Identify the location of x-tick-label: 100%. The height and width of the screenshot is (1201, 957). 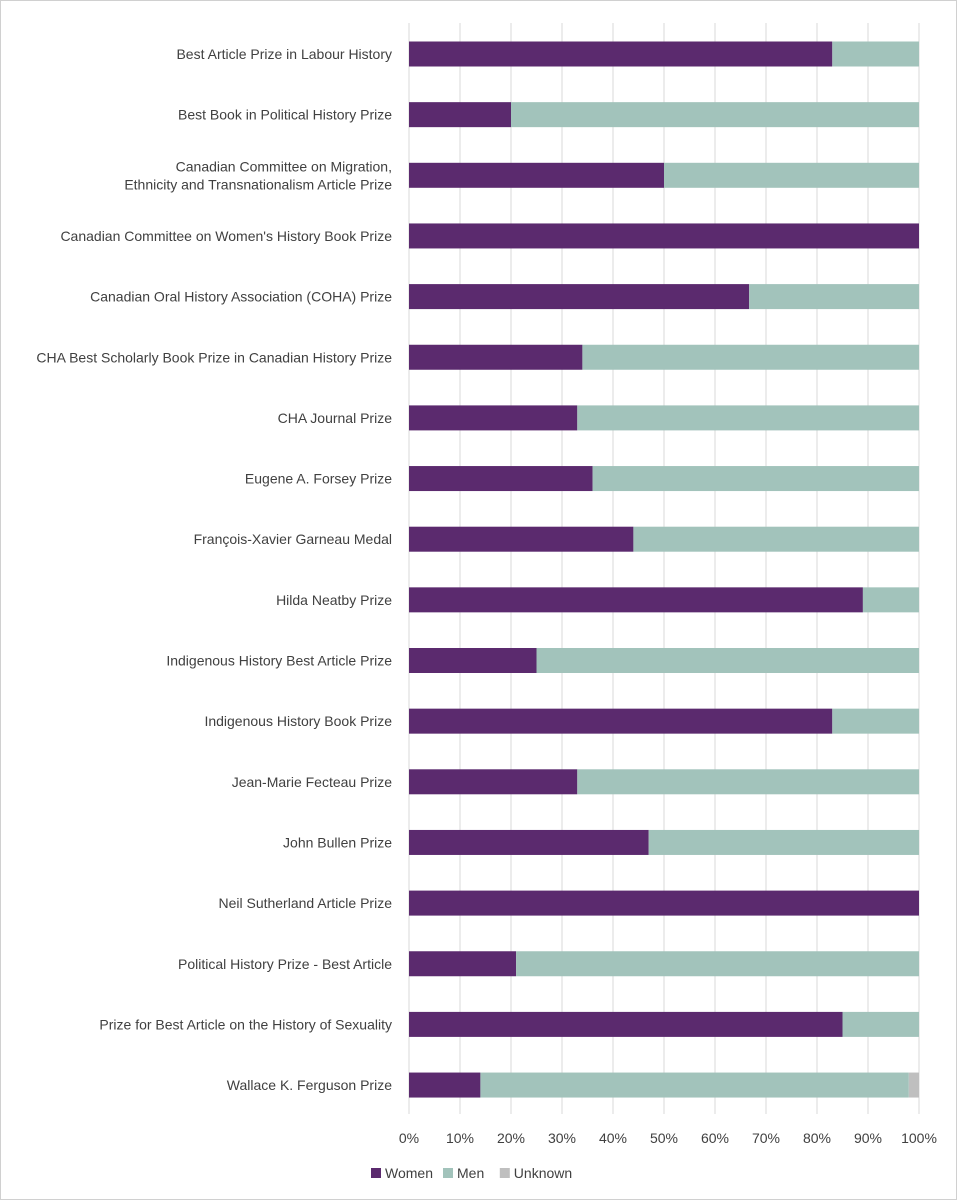
(919, 1138).